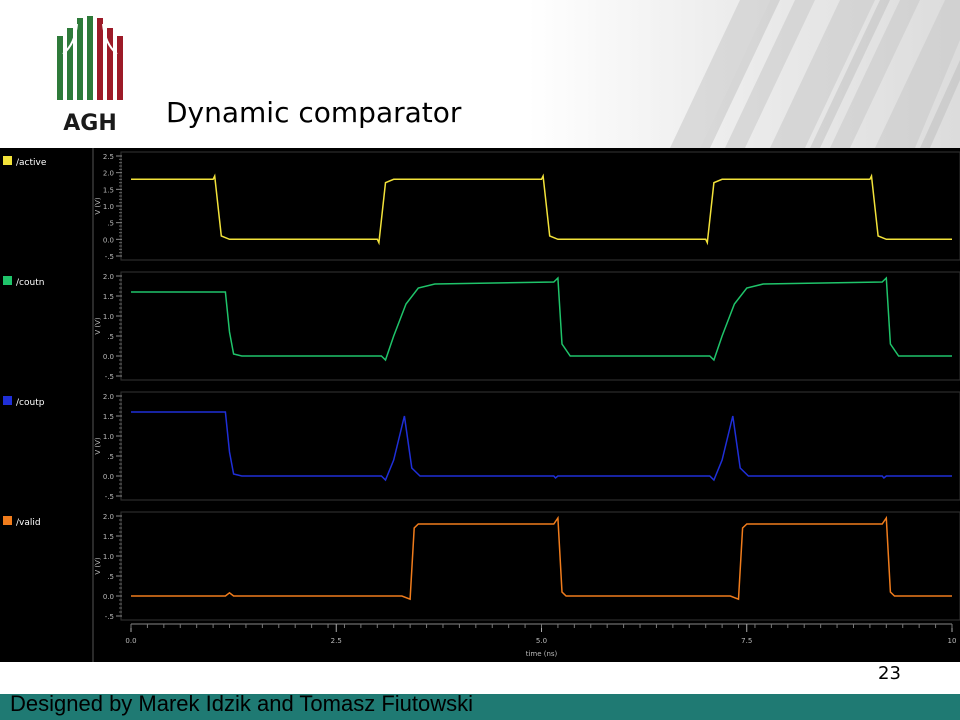 The width and height of the screenshot is (960, 720). I want to click on x-axis-label: time (ns), so click(542, 654).